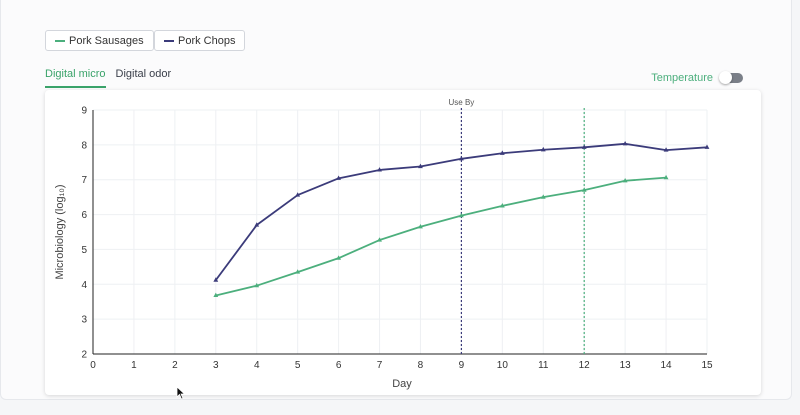  I want to click on y-tick-label: 7, so click(84, 180).